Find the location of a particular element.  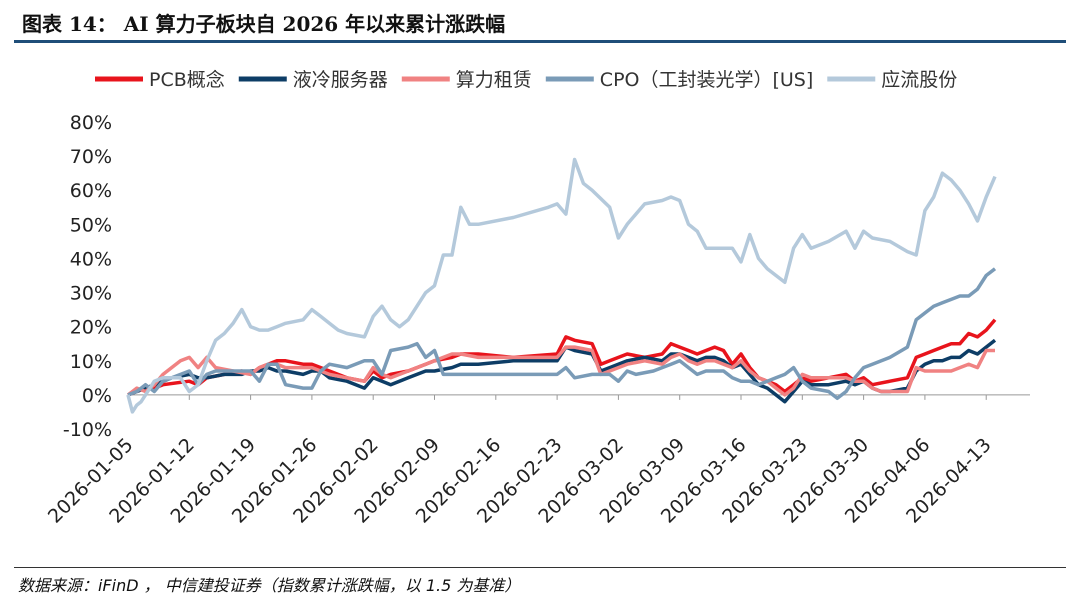

legend-label: 液冷服务器 is located at coordinates (340, 80).